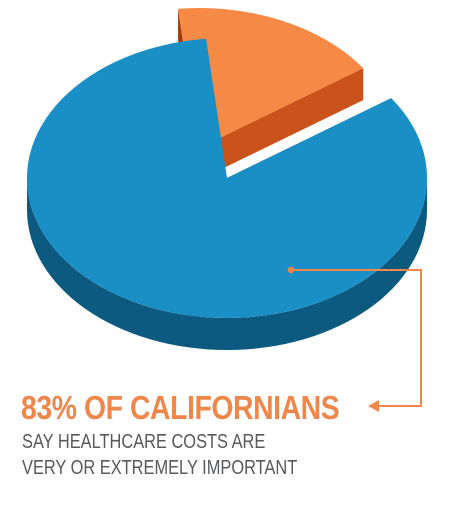  I want to click on callout-subtext-line-2: VERY OR EXTREMELY IMPORTANT, so click(160, 468).